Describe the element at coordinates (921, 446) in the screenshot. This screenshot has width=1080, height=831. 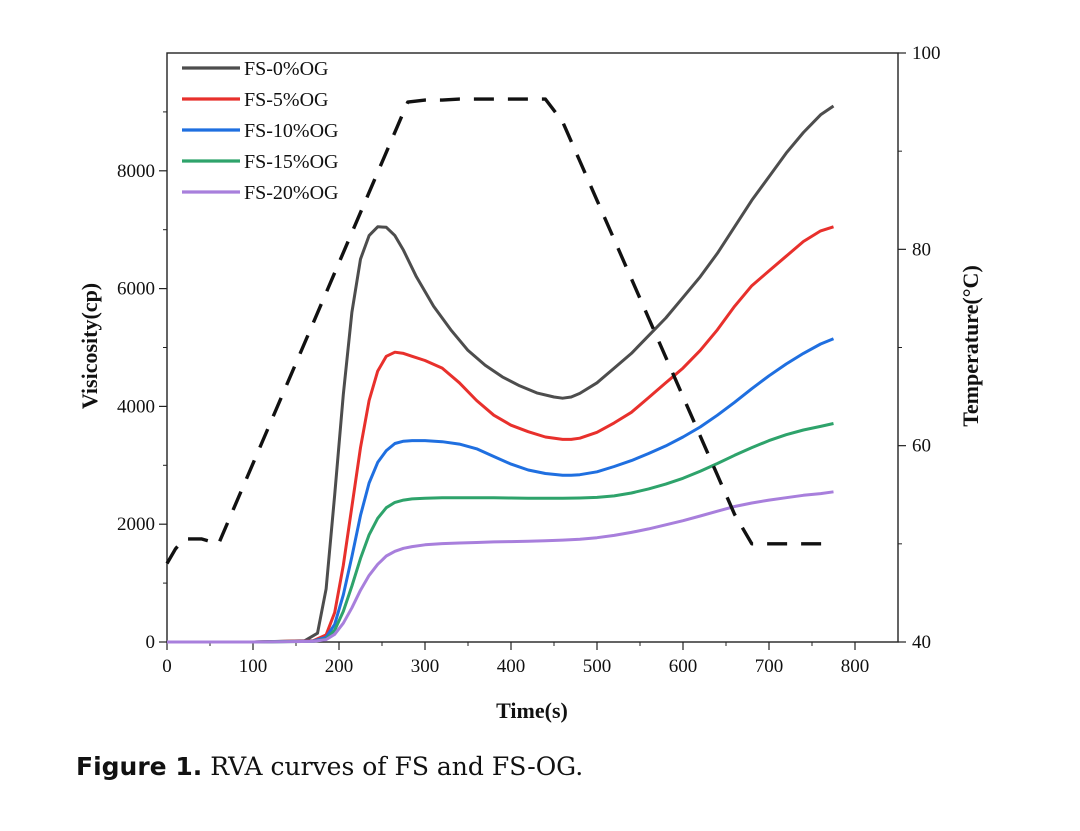
I see `y2-tick-label: 60` at that location.